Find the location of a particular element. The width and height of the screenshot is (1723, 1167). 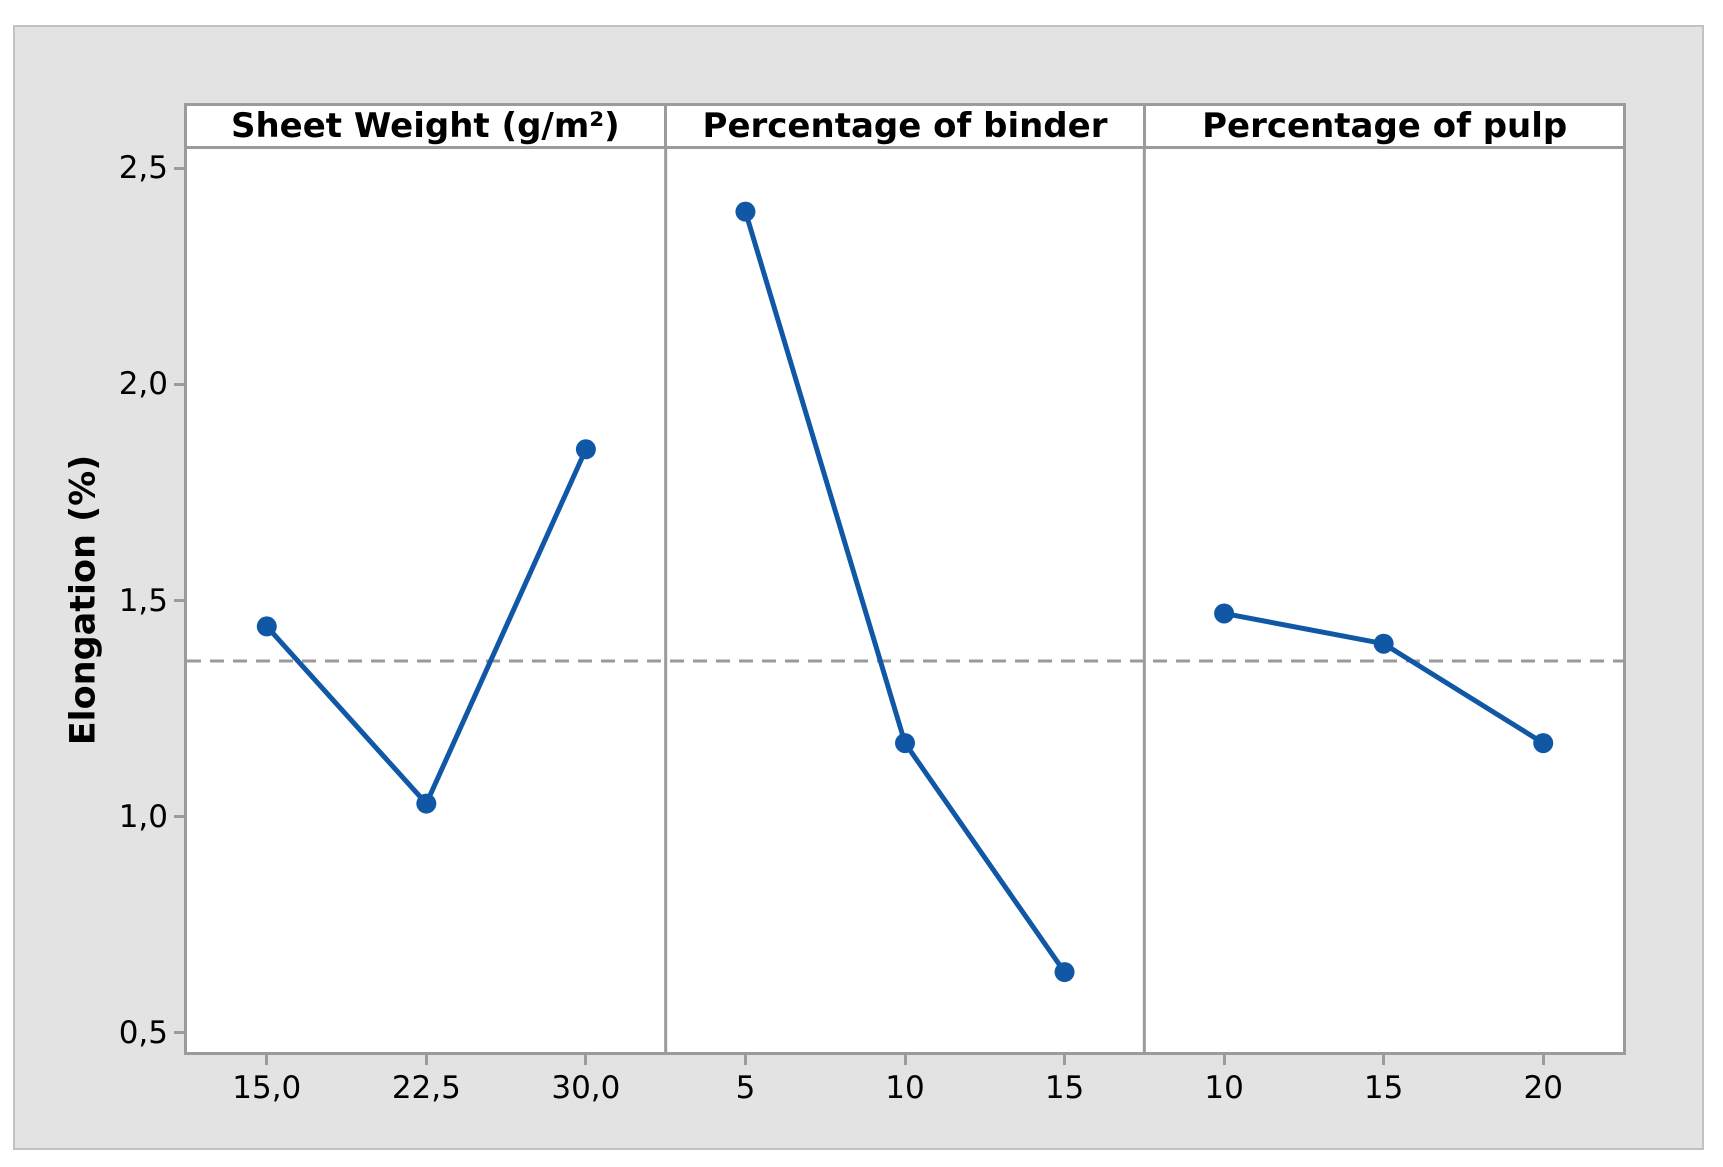

y-tick-label: 1,0 is located at coordinates (143, 816).